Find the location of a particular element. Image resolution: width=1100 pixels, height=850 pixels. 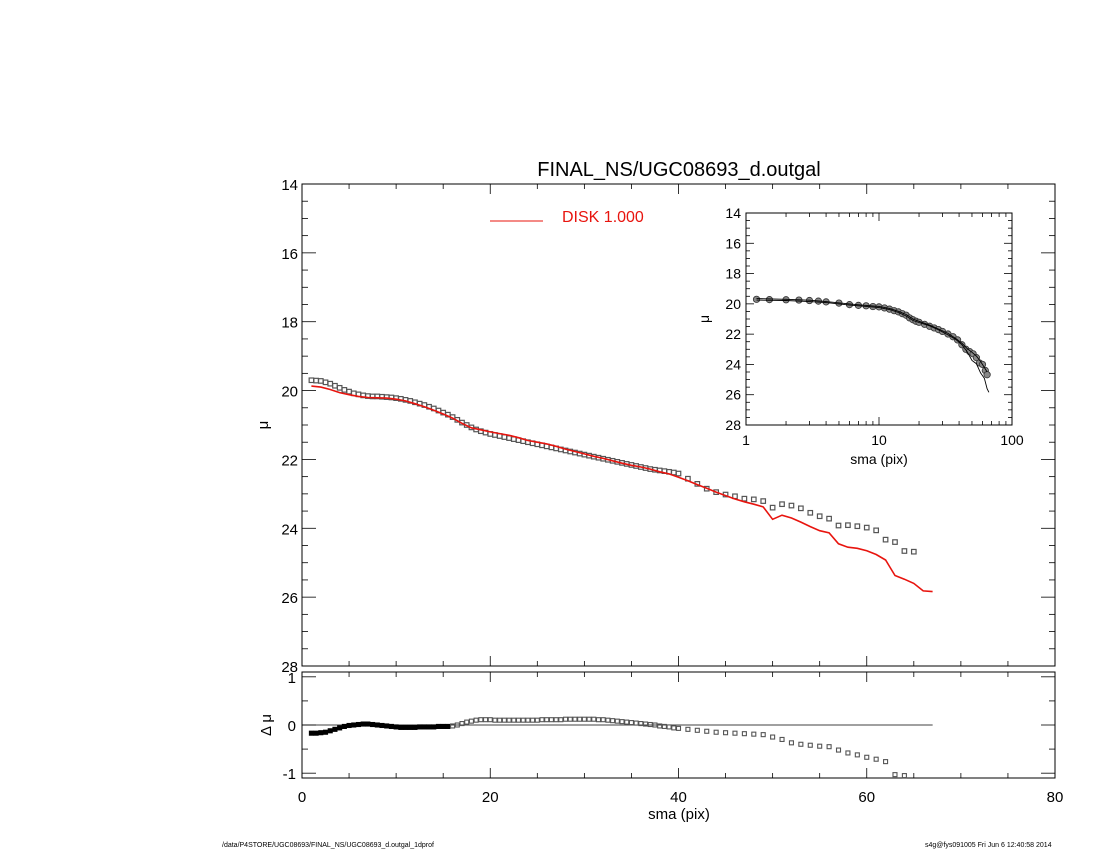

inset-x-tick-label: 100 is located at coordinates (1012, 440).